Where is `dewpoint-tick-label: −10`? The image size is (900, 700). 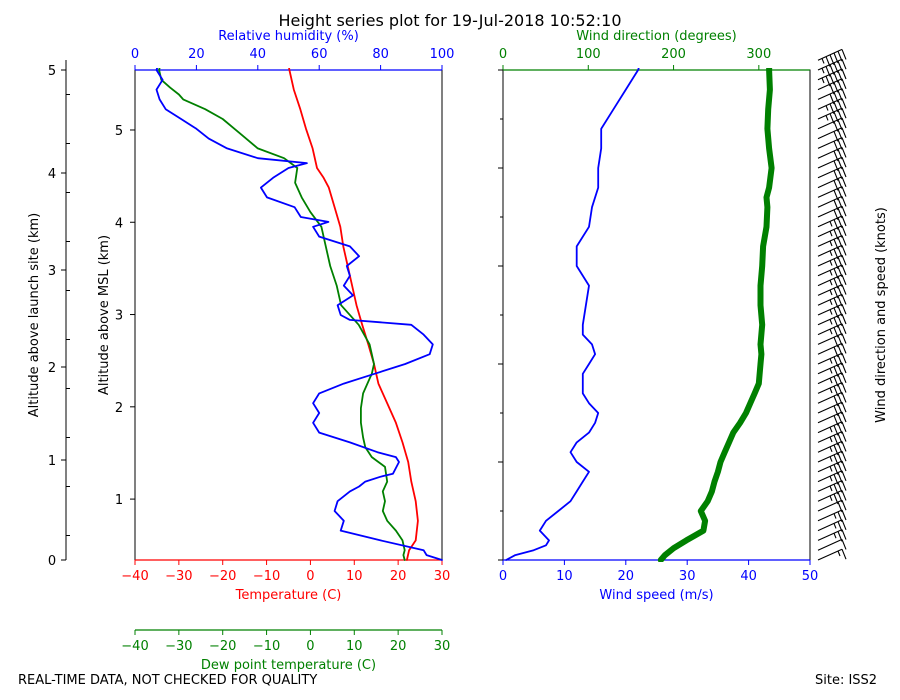 dewpoint-tick-label: −10 is located at coordinates (266, 646).